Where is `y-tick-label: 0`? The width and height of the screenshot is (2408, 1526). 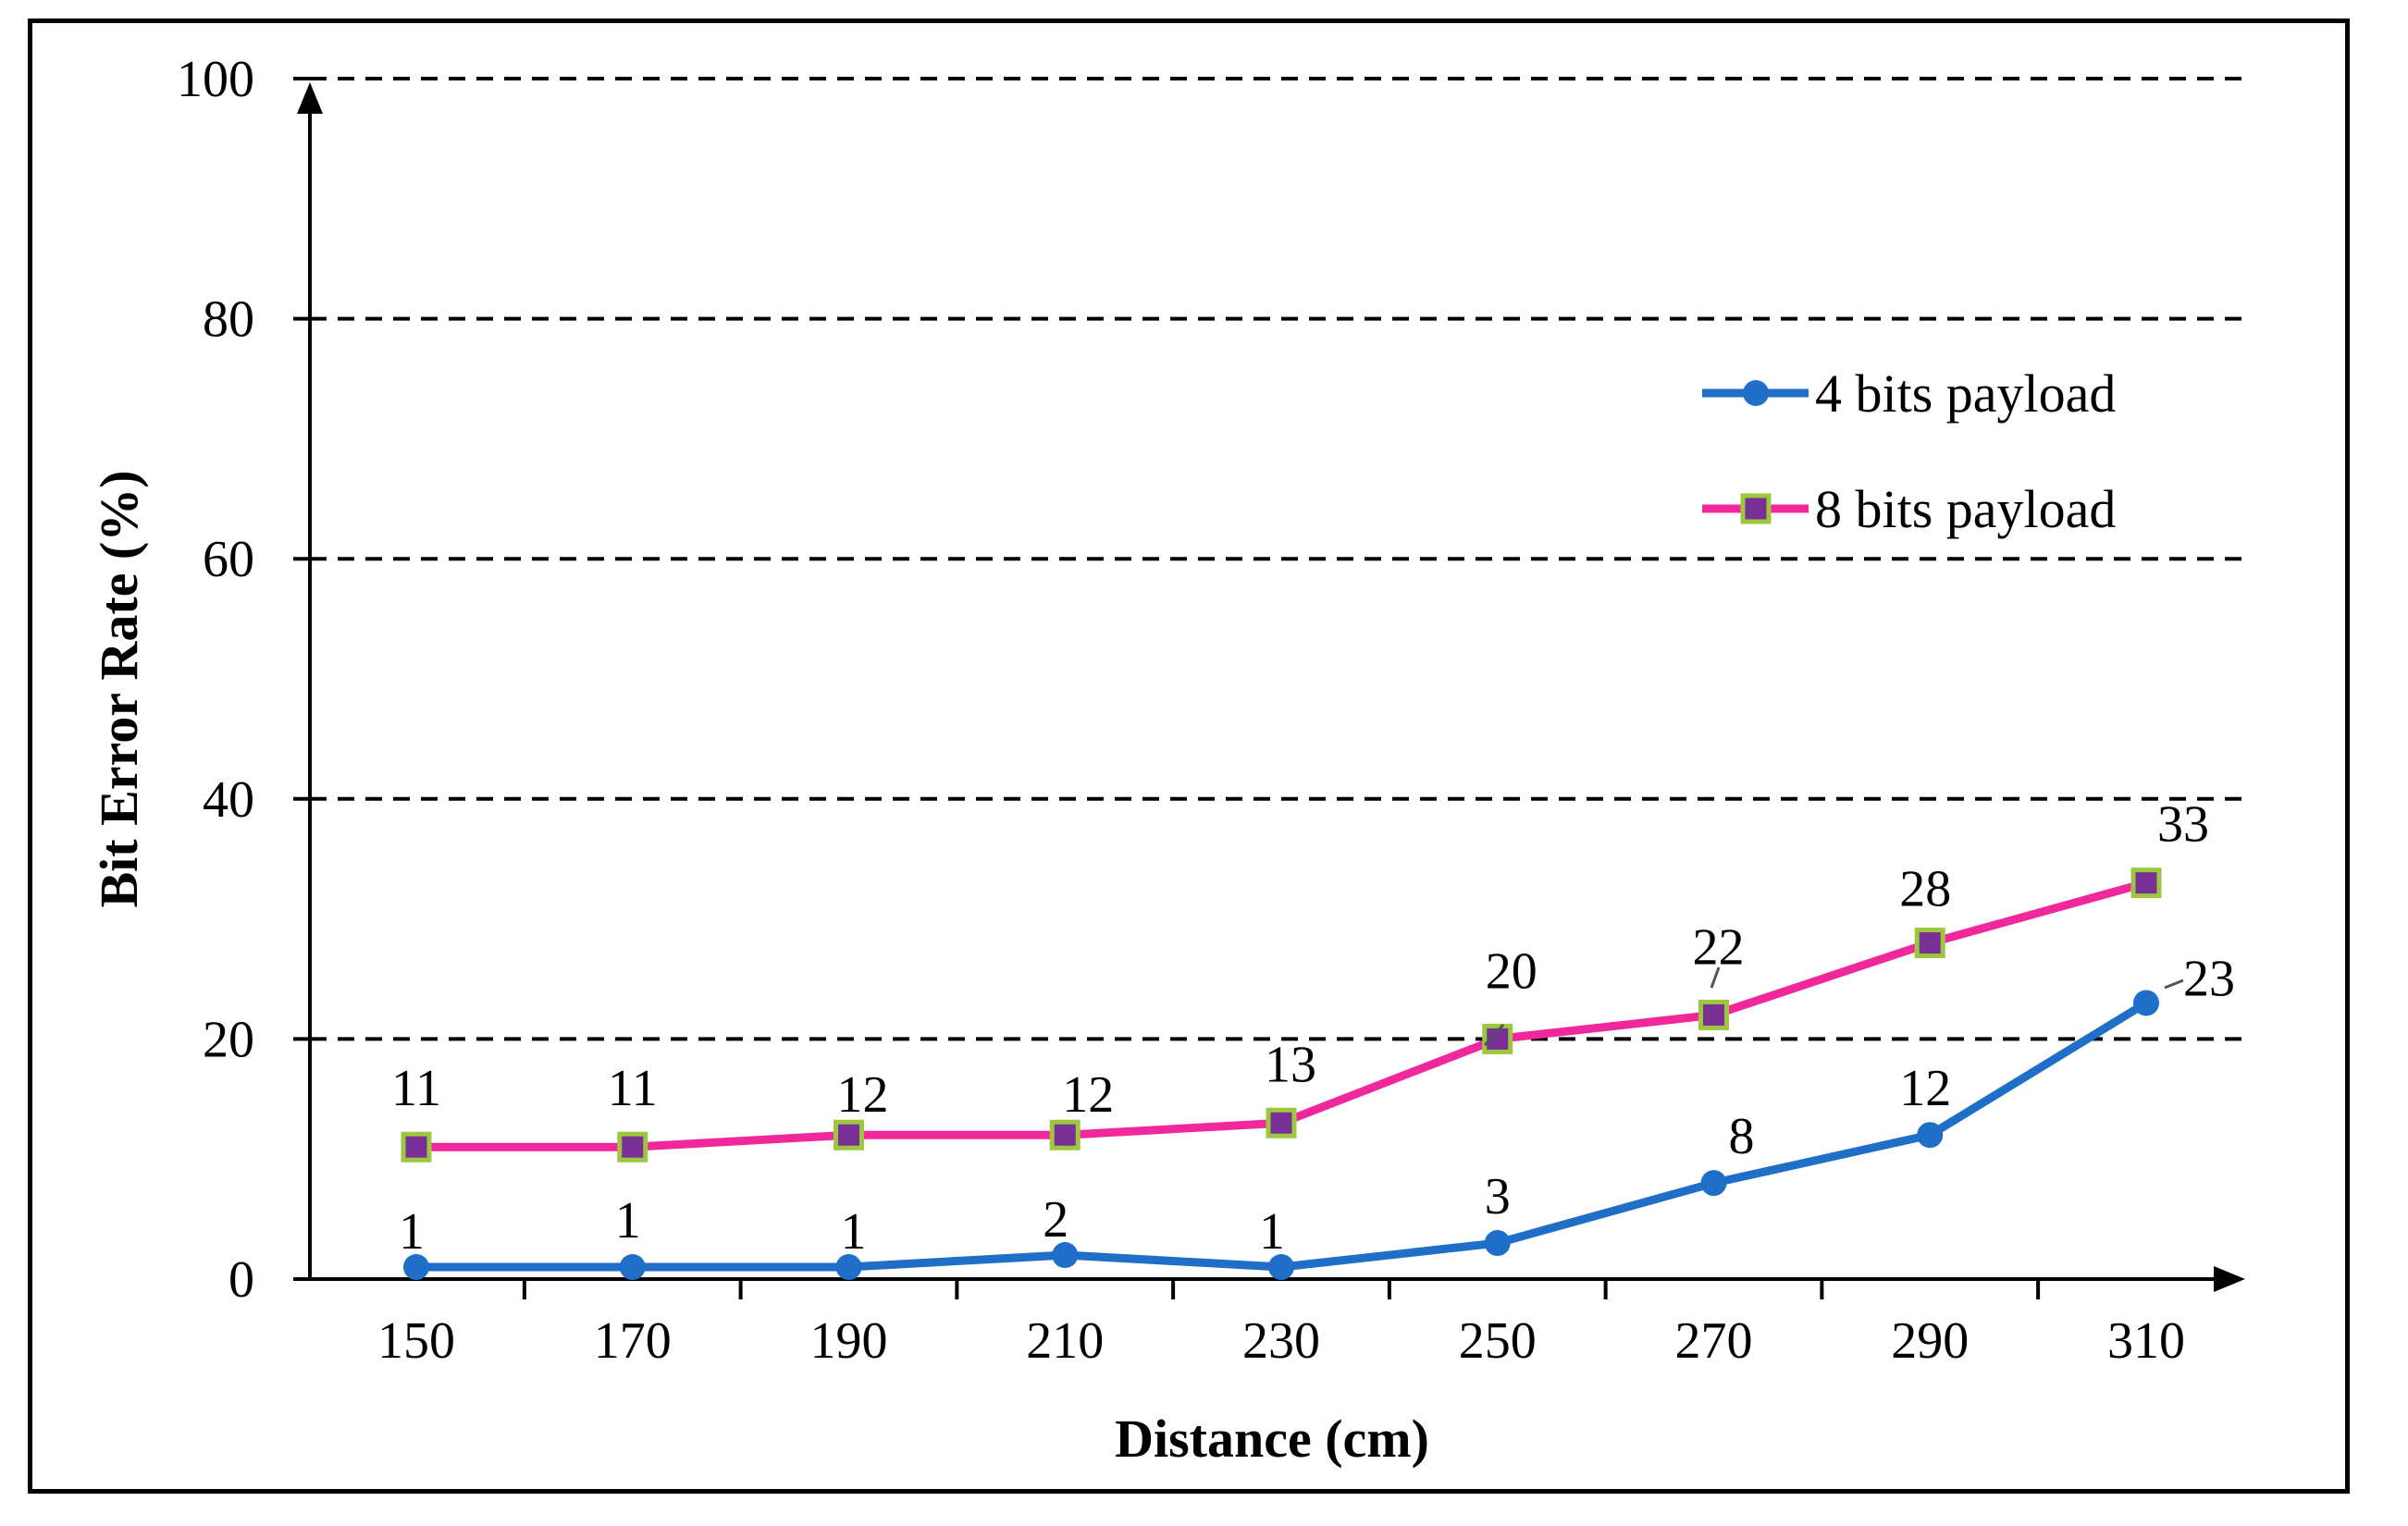 y-tick-label: 0 is located at coordinates (241, 1280).